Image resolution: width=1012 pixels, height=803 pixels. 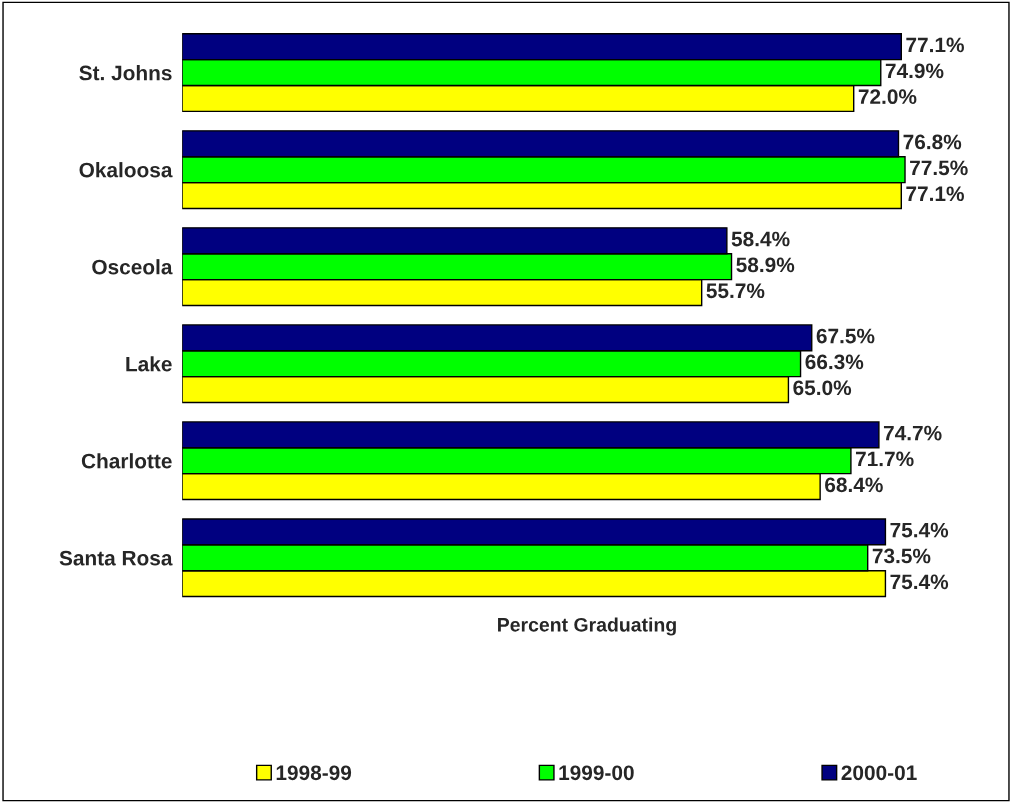 What do you see at coordinates (939, 168) in the screenshot?
I see `data-label: 77.5%` at bounding box center [939, 168].